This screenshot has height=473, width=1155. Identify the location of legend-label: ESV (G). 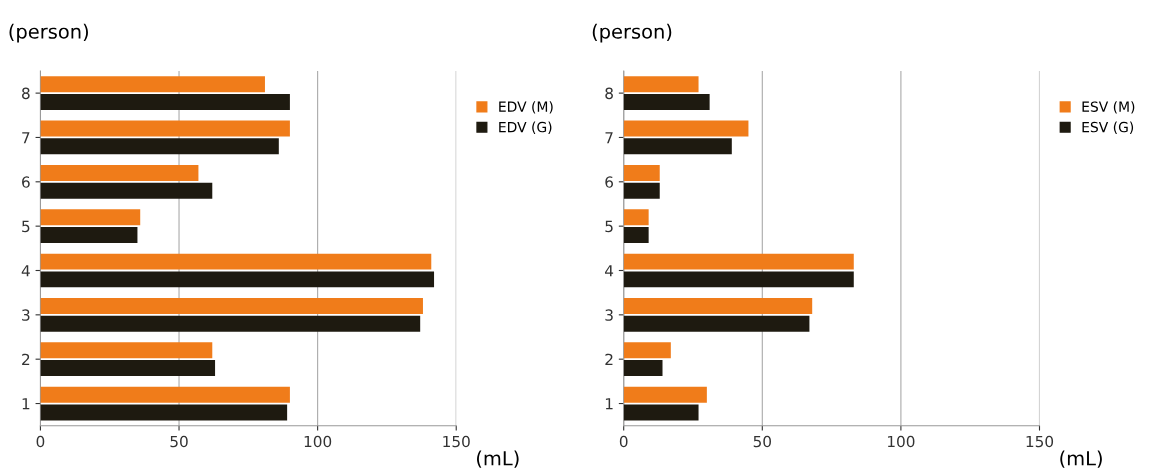
(1108, 127).